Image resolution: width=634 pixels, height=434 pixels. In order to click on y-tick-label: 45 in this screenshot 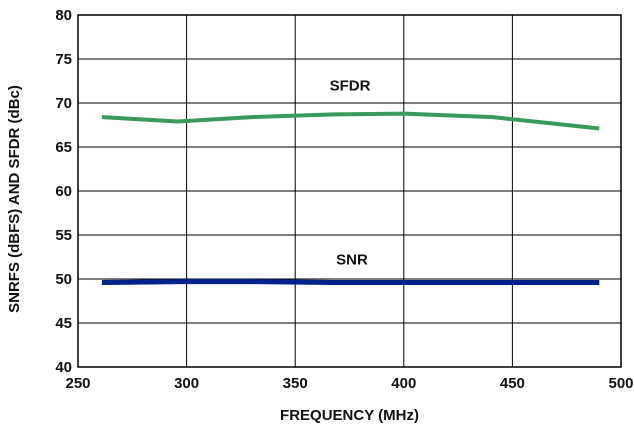, I will do `click(63, 323)`.